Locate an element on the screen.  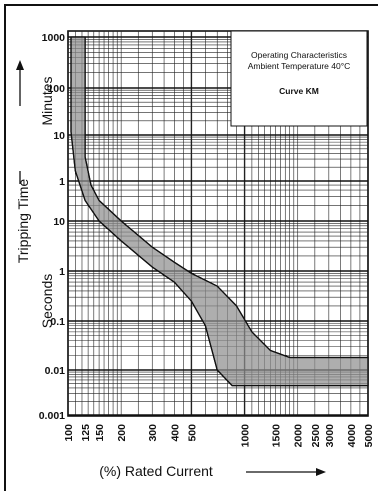
x-tick-label: 300 is located at coordinates (153, 433).